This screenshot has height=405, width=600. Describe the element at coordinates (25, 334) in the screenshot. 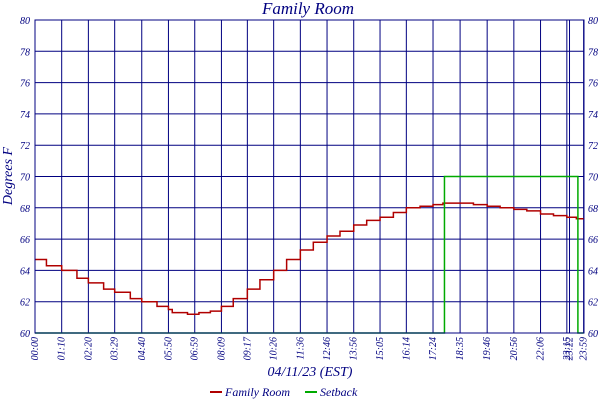

I see `y-tick-label-left: 60` at that location.